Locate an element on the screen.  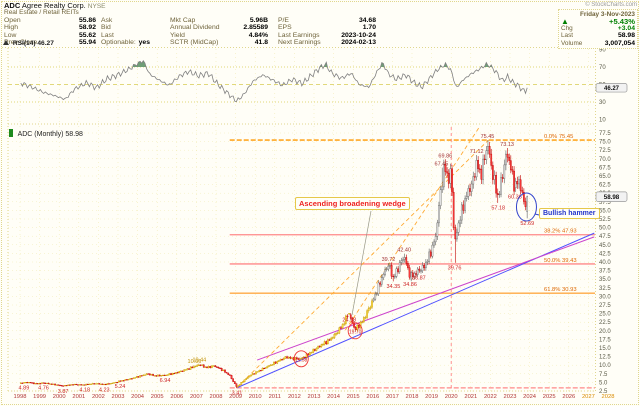
company-name: Agree Realty Corp. is located at coordinates (53, 5).